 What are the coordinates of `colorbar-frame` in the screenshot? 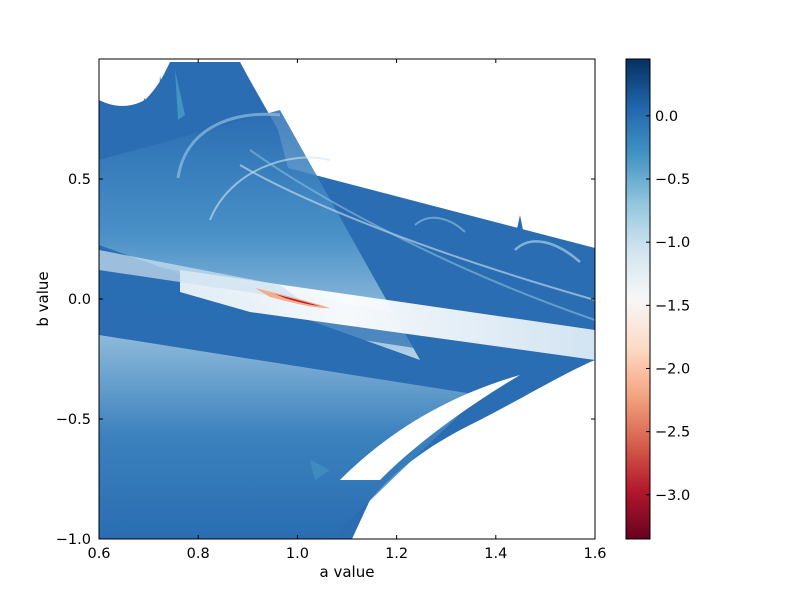 It's located at (638, 299).